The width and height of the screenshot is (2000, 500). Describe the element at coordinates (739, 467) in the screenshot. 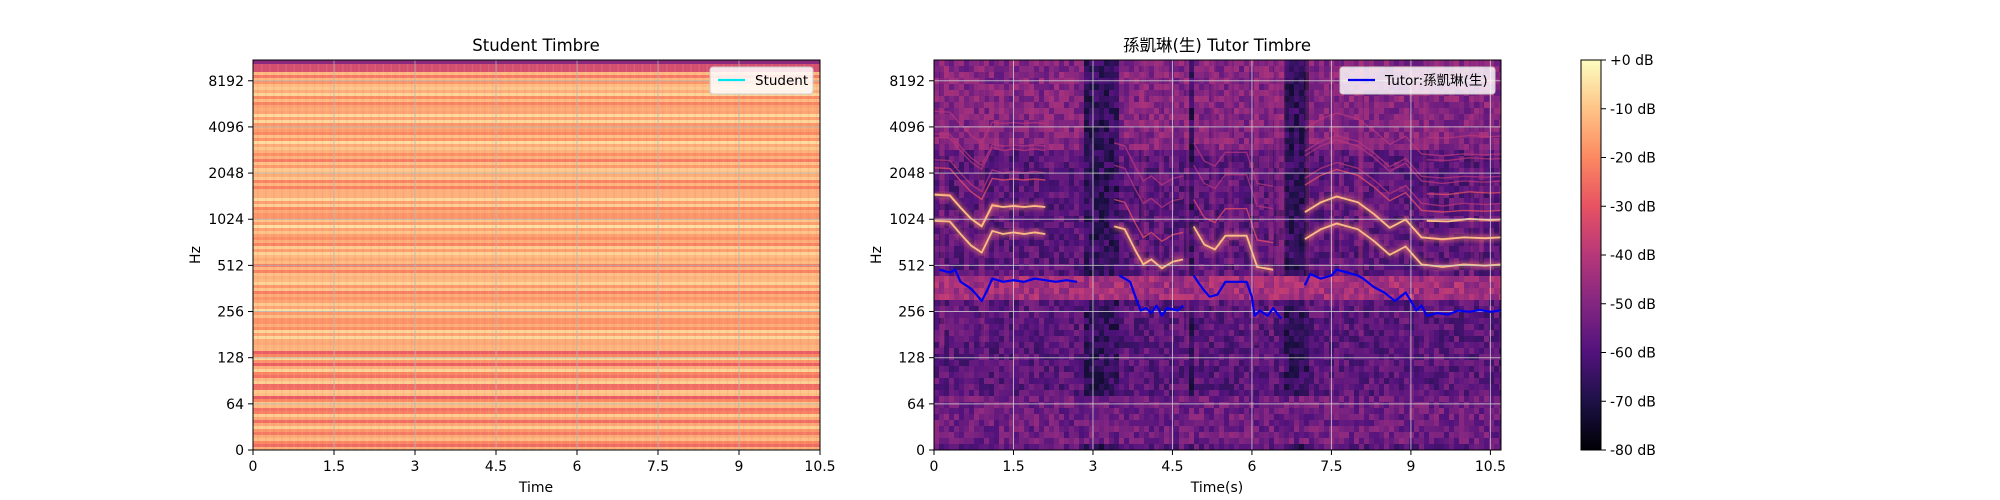

I see `x-tick-label: 9` at that location.